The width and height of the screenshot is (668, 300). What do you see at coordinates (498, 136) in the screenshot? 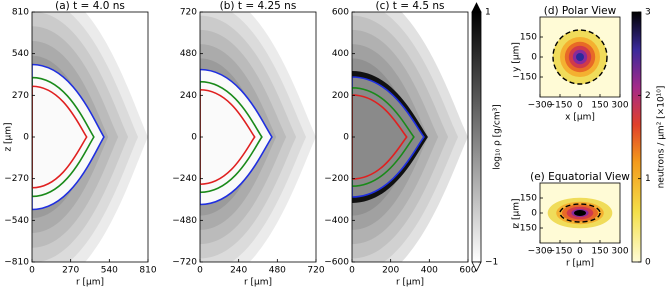
I see `colorbar-label: log₁₀ ρ [g/cm³]` at bounding box center [498, 136].